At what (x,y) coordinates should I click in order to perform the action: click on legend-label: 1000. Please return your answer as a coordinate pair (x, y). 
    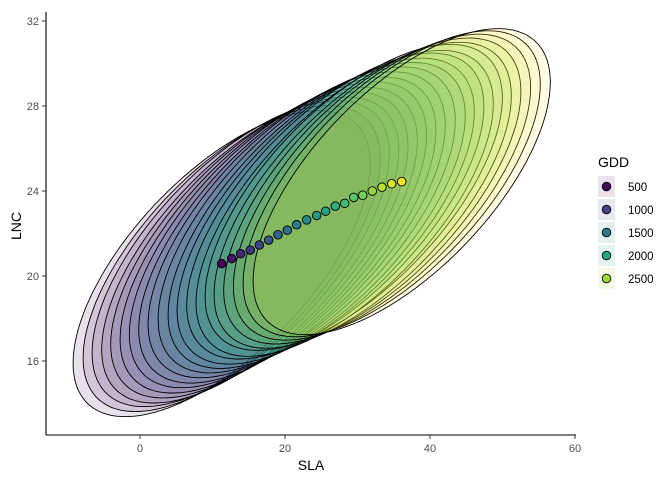
    Looking at the image, I should click on (641, 211).